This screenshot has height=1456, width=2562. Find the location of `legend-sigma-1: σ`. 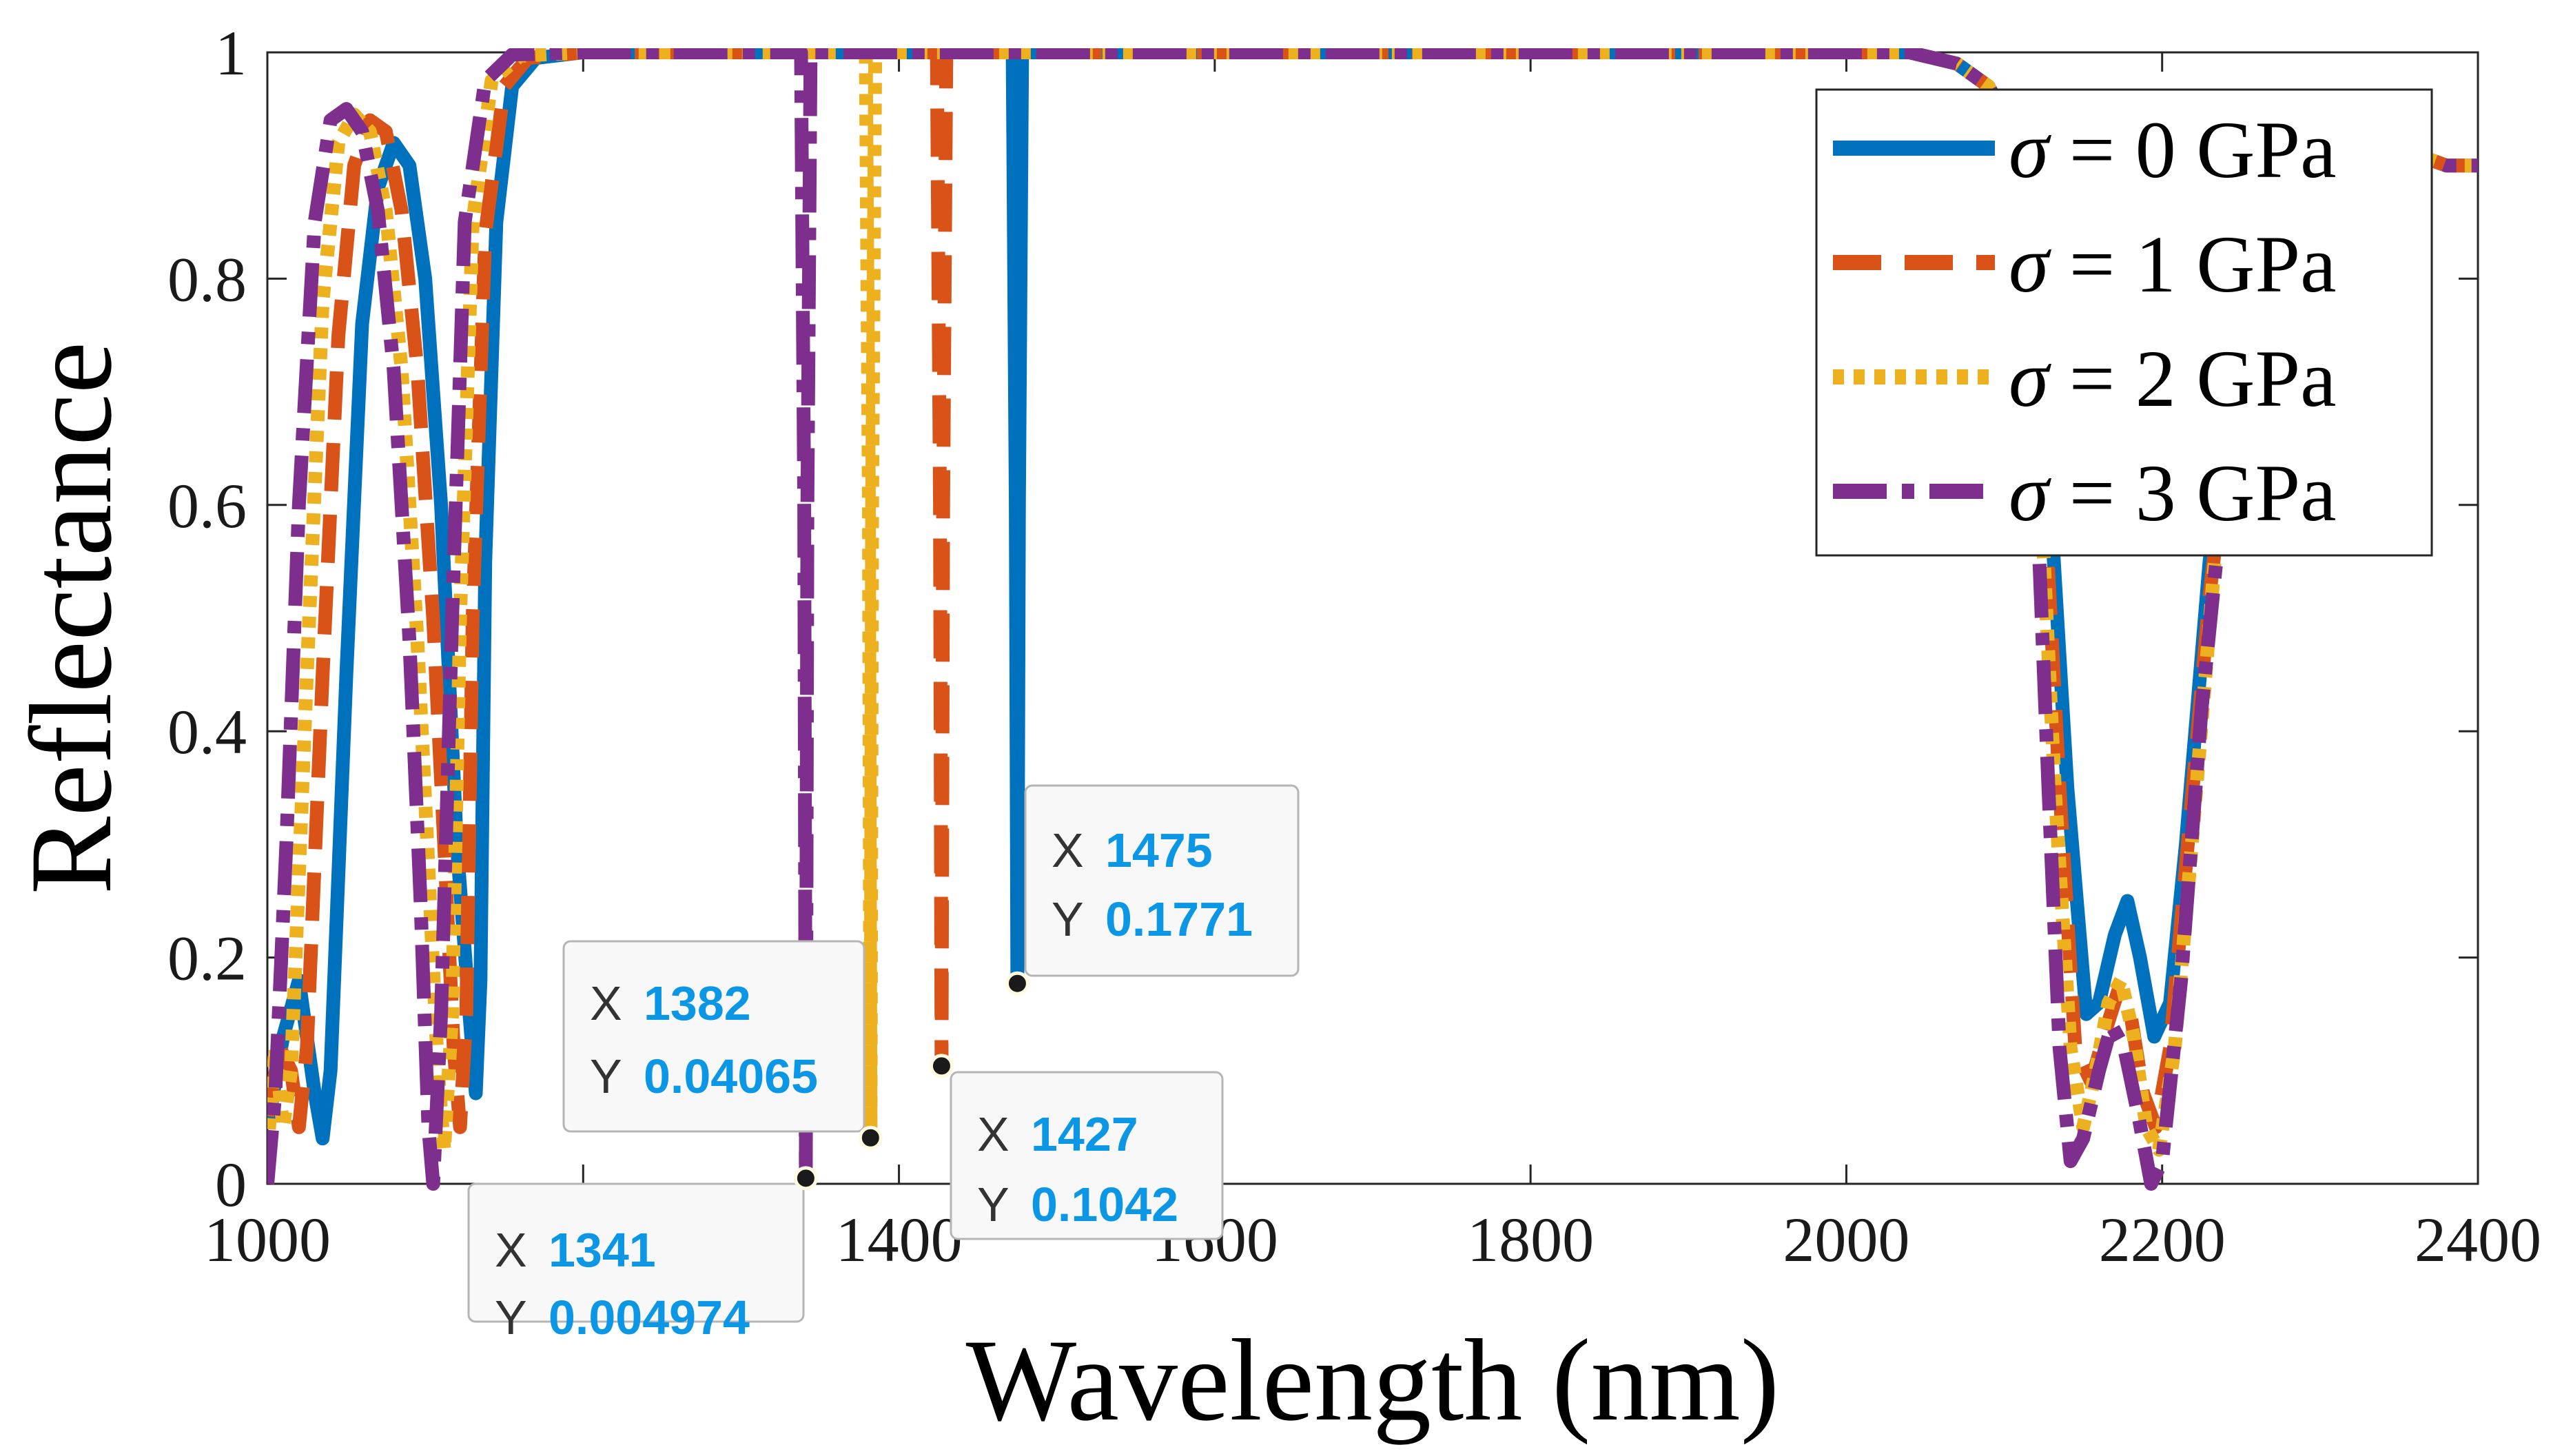

legend-sigma-1: σ is located at coordinates (2030, 264).